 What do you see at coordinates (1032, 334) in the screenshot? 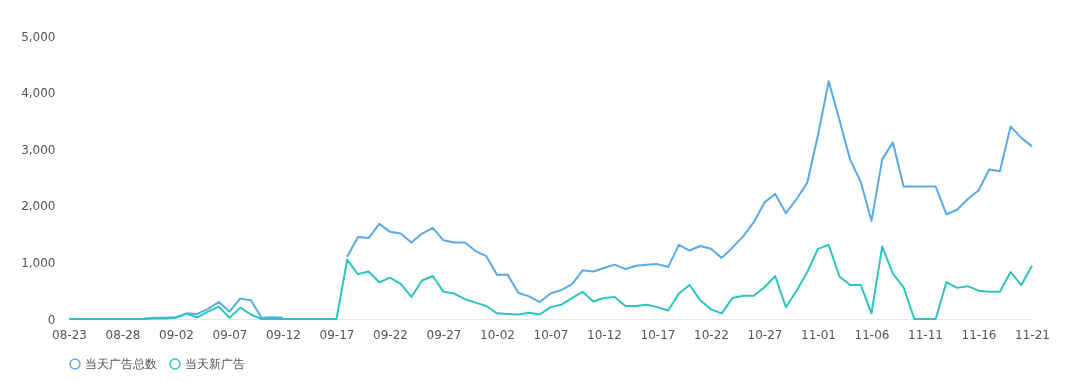
I see `x-tick-label: 11-21` at bounding box center [1032, 334].